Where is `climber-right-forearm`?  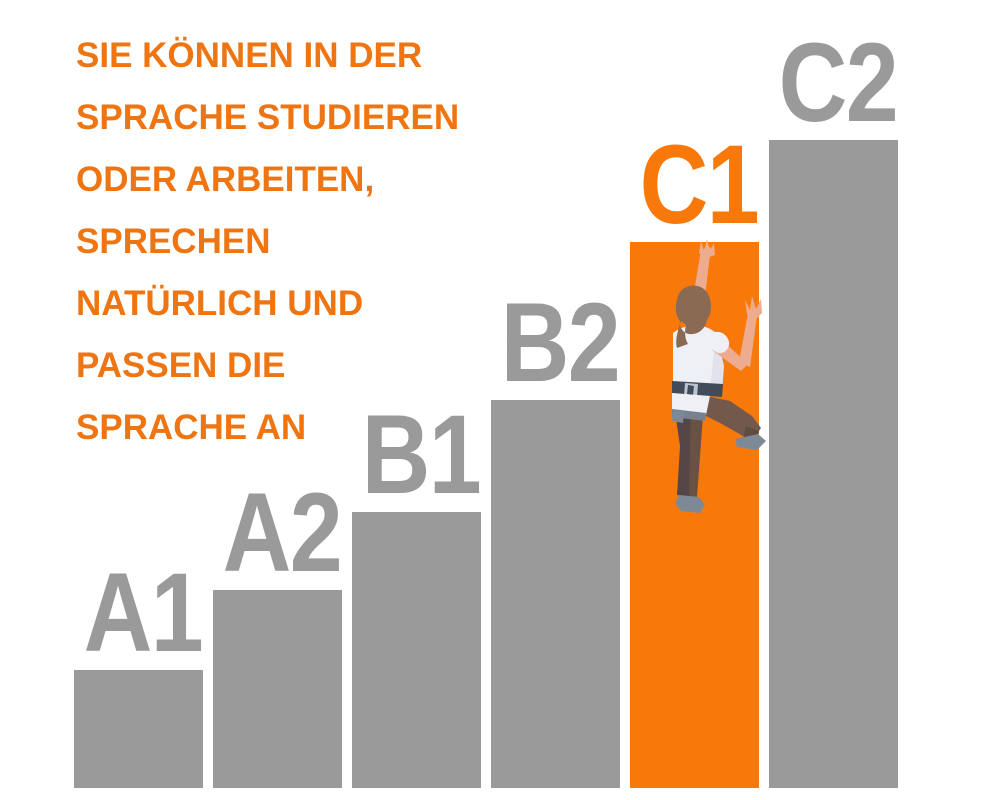 climber-right-forearm is located at coordinates (748, 340).